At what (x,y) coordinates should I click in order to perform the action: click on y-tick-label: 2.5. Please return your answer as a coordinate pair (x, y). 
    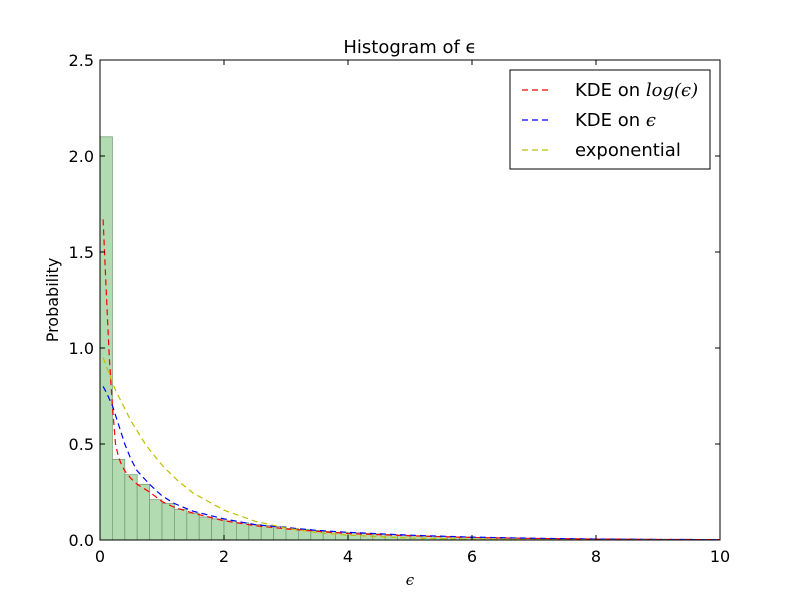
    Looking at the image, I should click on (81, 60).